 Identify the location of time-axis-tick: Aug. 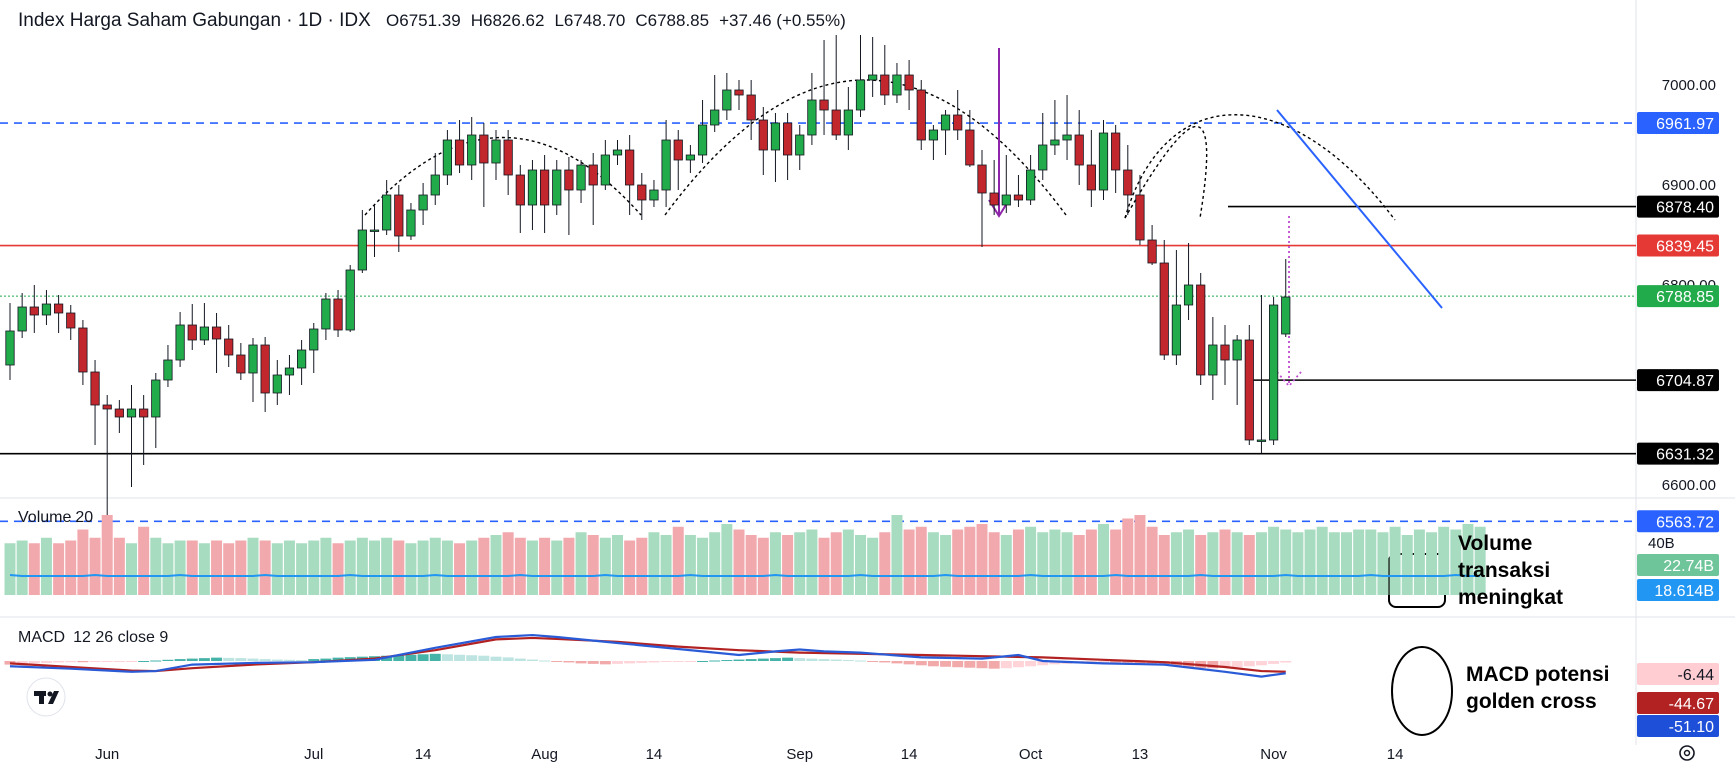
(544, 754).